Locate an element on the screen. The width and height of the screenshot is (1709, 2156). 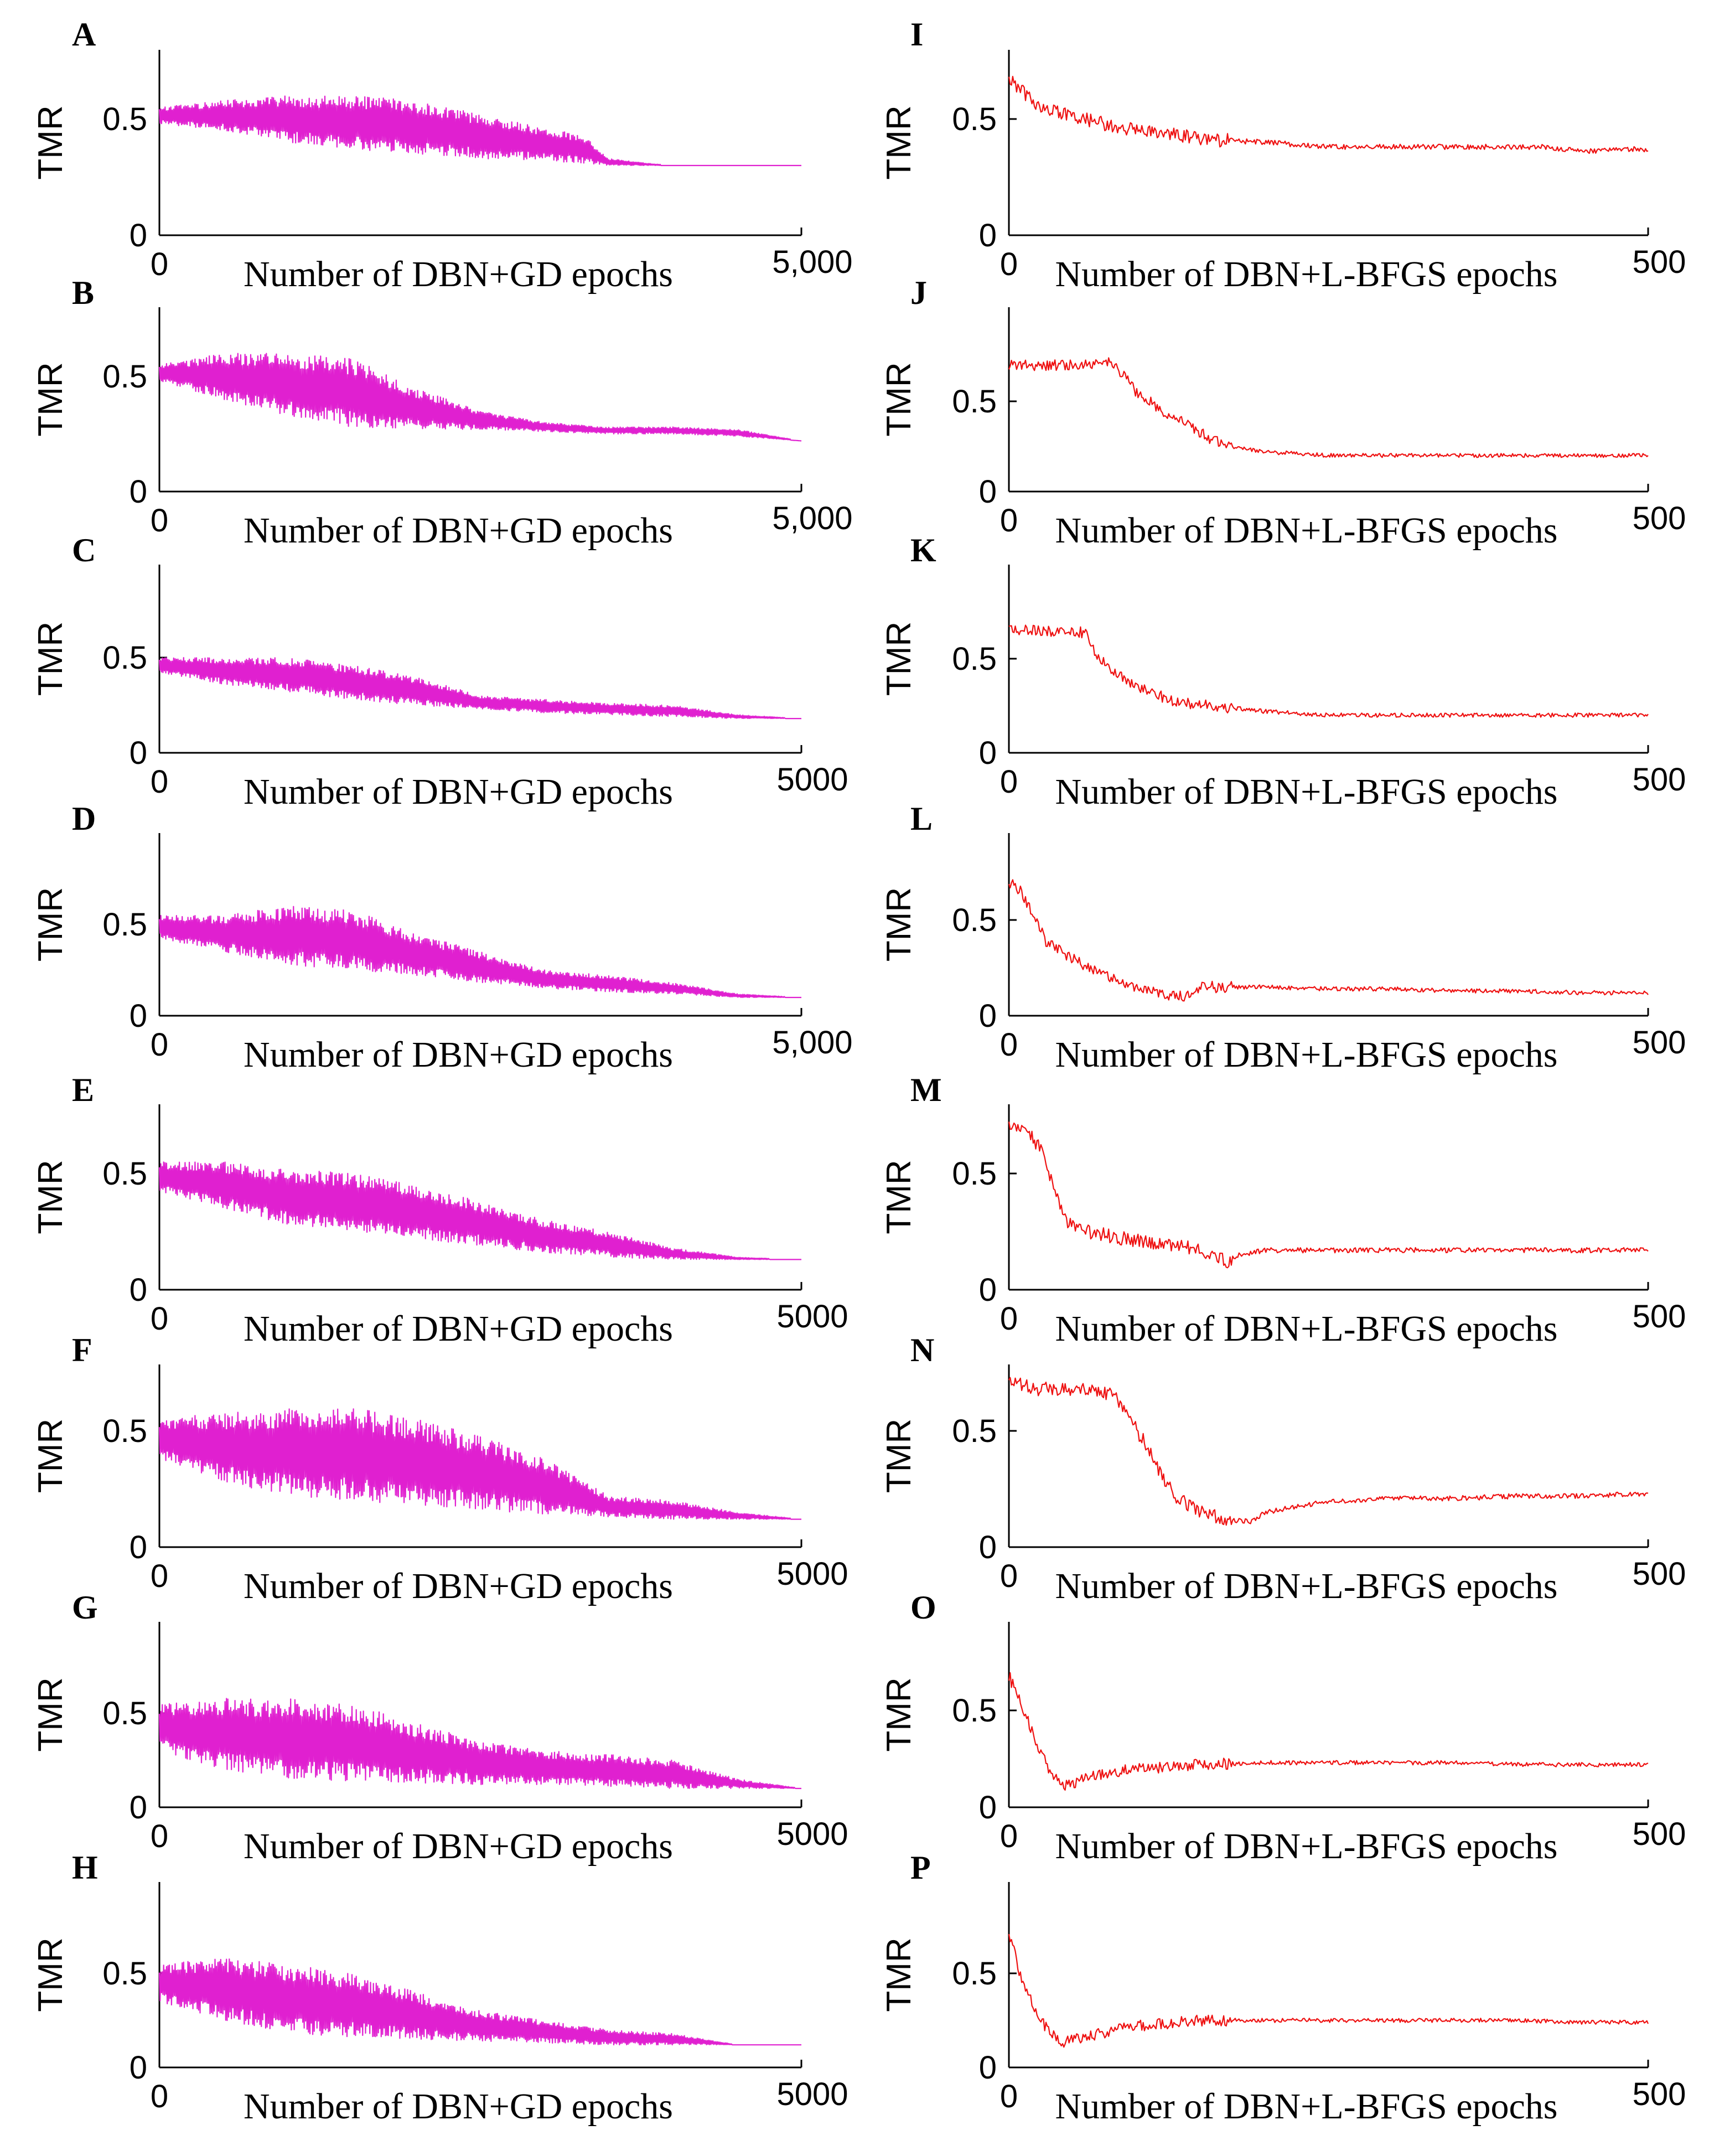
panel-label: H is located at coordinates (85, 1867).